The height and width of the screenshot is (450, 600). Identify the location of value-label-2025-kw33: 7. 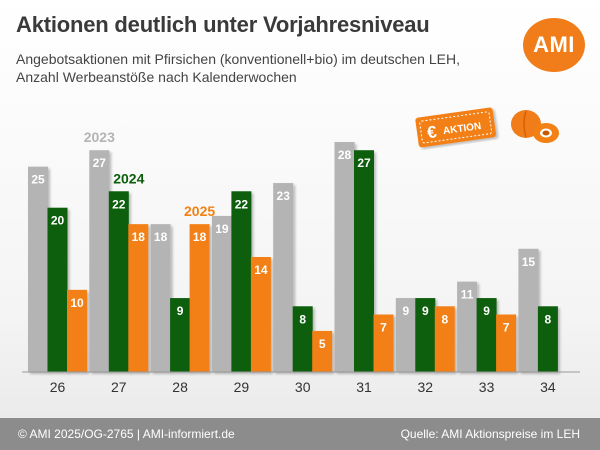
(506, 328).